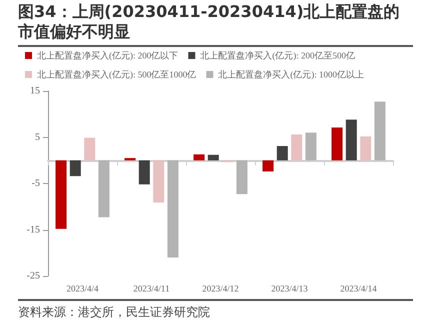  I want to click on x-tick-label: 2023/4/12, so click(220, 289).